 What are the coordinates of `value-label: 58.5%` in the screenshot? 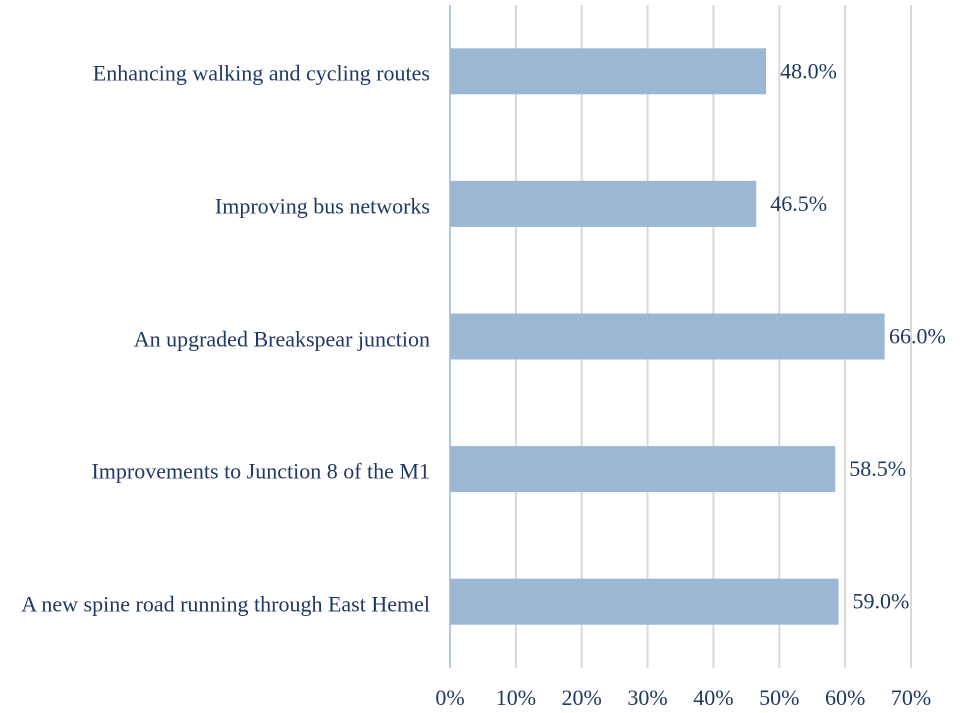 It's located at (877, 468).